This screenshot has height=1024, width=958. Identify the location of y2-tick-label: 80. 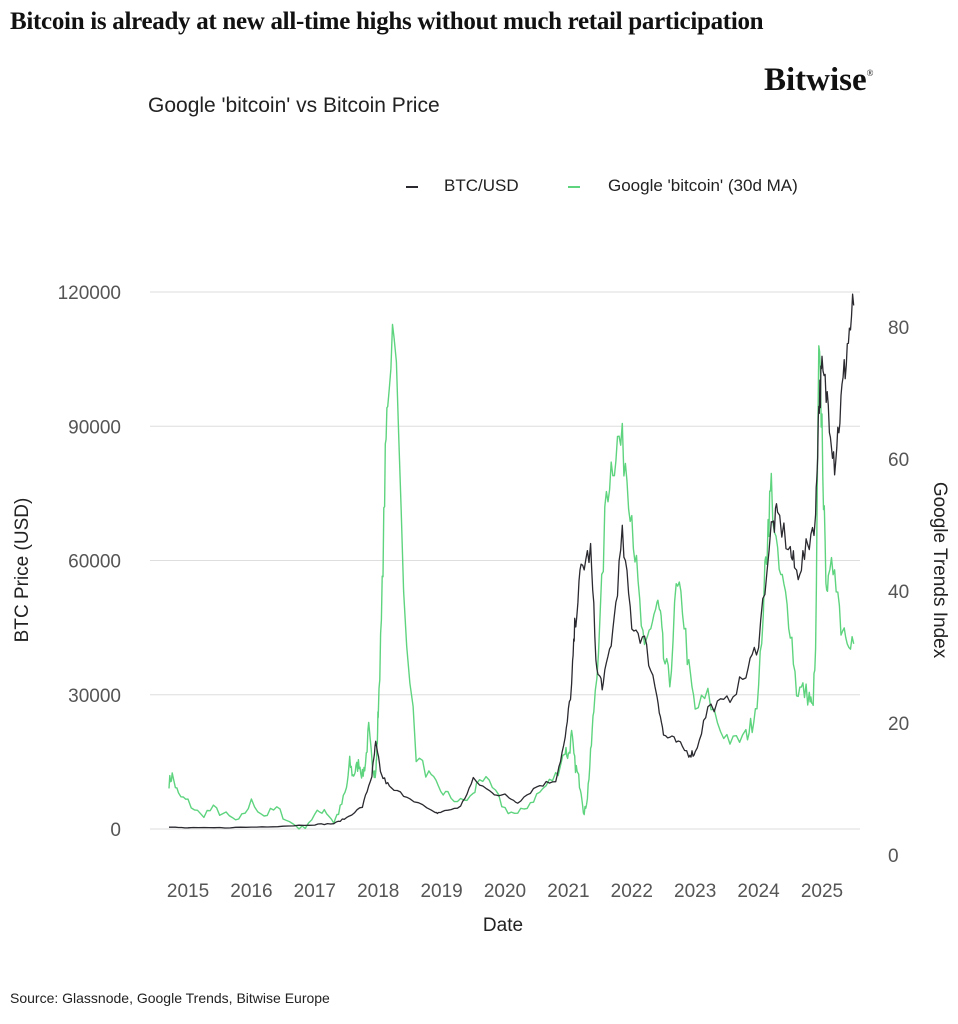
(898, 328).